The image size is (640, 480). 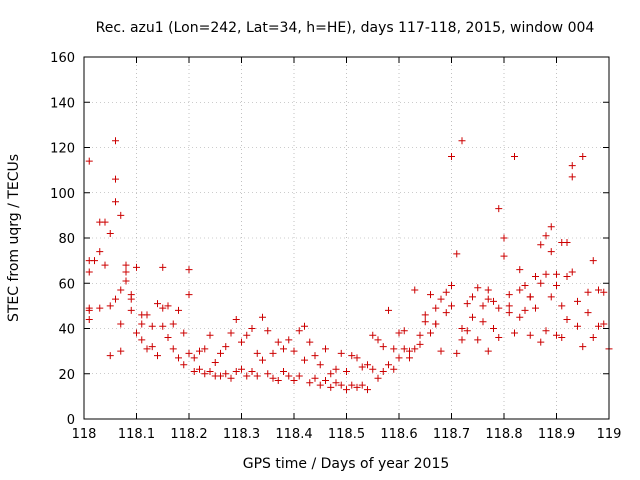 What do you see at coordinates (14, 238) in the screenshot?
I see `y-axis-label: STEC from uqrg / TECUs` at bounding box center [14, 238].